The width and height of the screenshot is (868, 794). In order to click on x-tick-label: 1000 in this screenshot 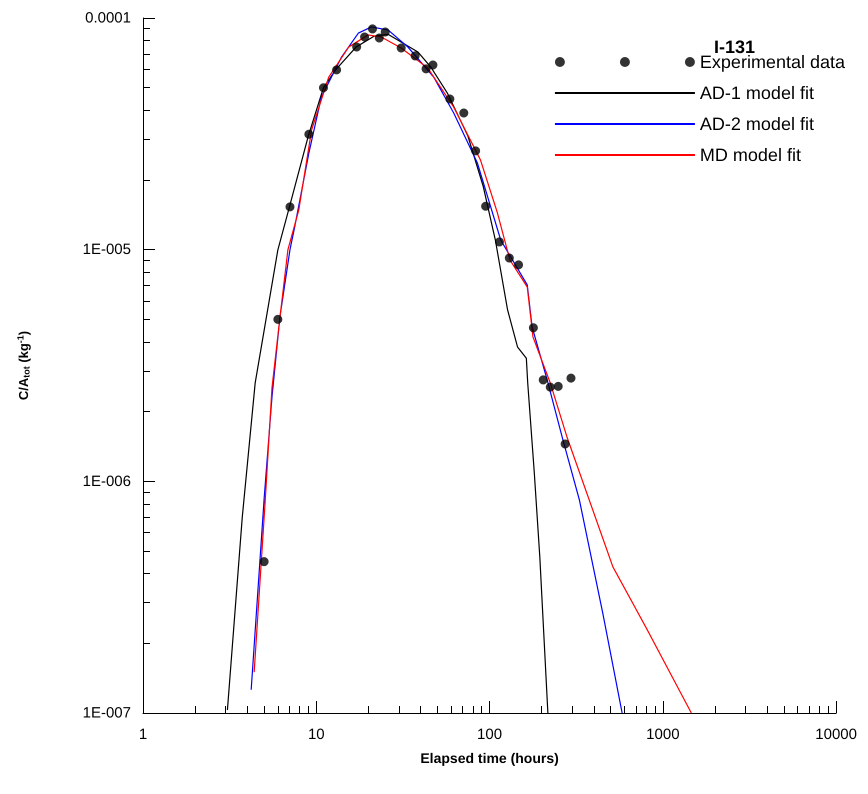, I will do `click(663, 734)`.